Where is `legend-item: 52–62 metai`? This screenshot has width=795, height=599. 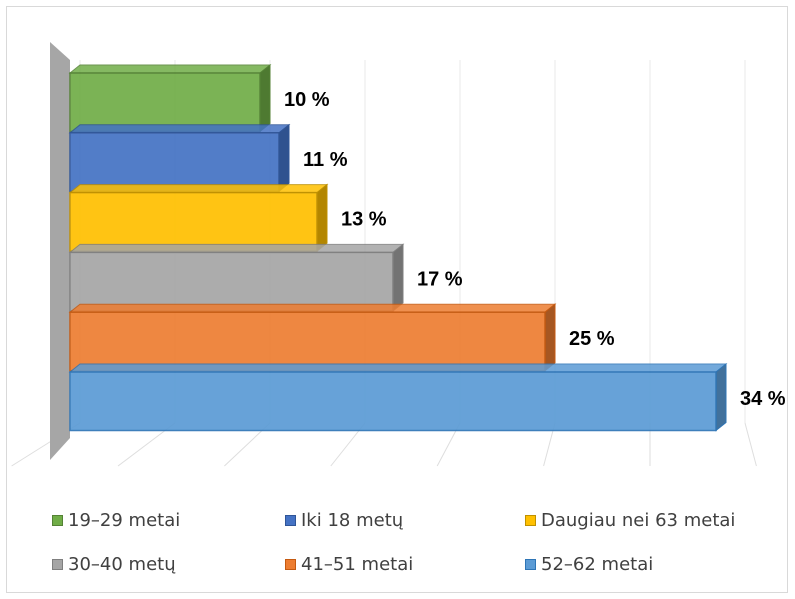
legend-item: 52–62 metai is located at coordinates (589, 564).